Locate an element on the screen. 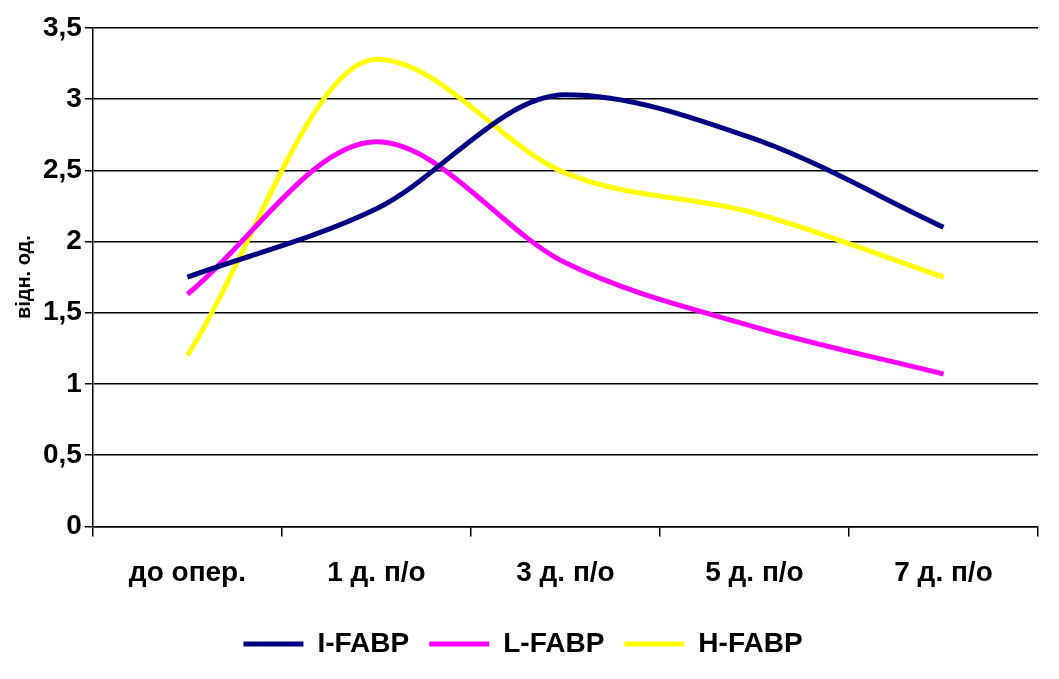  y-tick-label: 3 is located at coordinates (74, 97).